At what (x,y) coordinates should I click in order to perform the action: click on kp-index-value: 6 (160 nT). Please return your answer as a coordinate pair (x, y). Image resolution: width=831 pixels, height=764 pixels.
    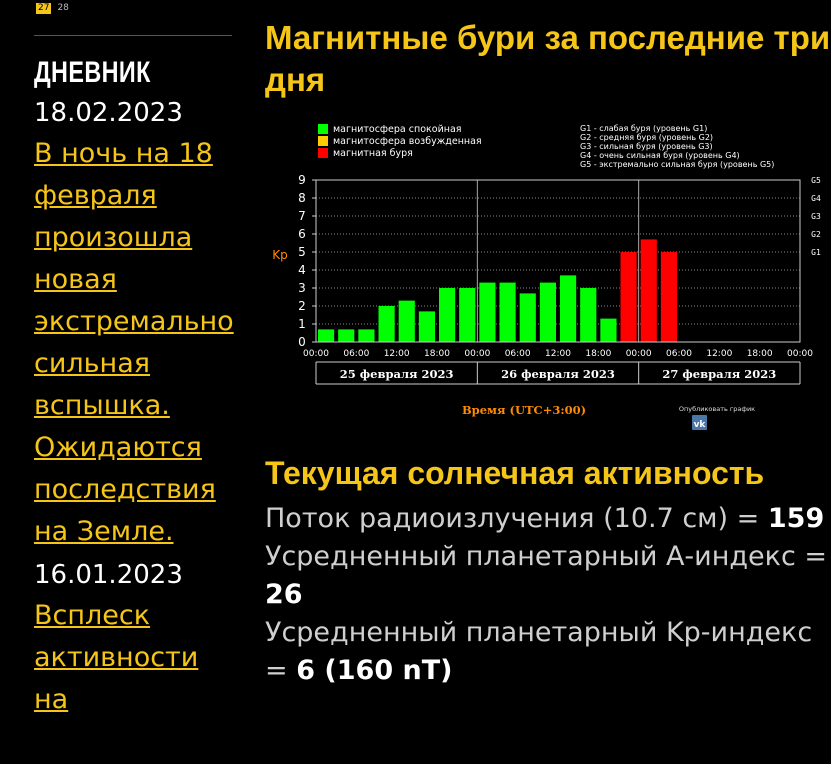
    Looking at the image, I should click on (374, 670).